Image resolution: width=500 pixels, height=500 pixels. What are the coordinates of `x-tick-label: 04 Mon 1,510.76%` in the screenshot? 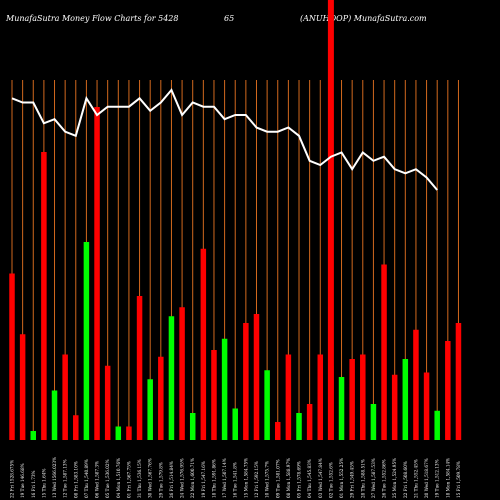 It's located at (118, 478).